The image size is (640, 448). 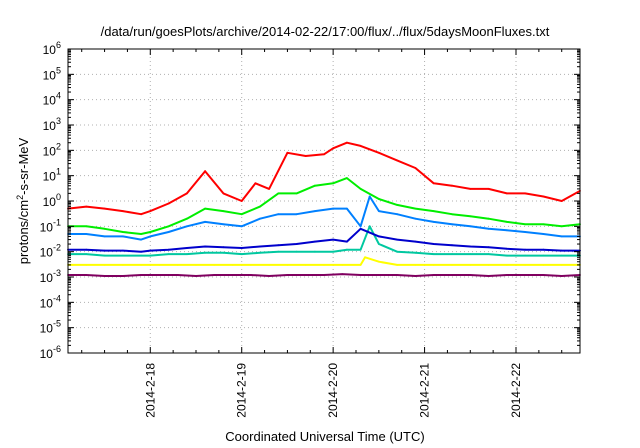 What do you see at coordinates (50, 352) in the screenshot?
I see `y-tick-label: 10⁻⁶` at bounding box center [50, 352].